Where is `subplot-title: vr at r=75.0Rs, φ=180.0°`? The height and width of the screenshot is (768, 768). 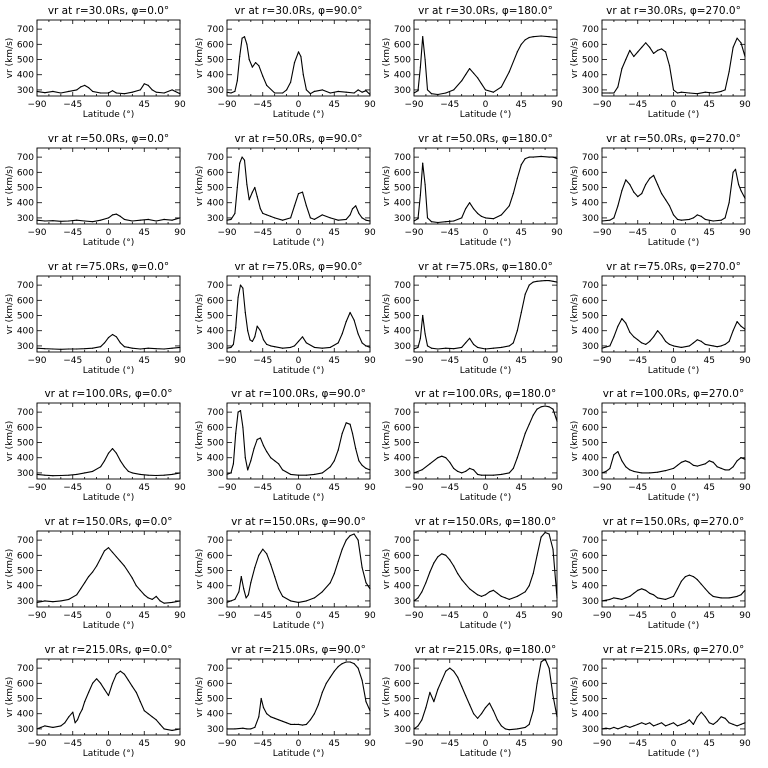
subplot-title: vr at r=75.0Rs, φ=180.0° is located at coordinates (485, 267).